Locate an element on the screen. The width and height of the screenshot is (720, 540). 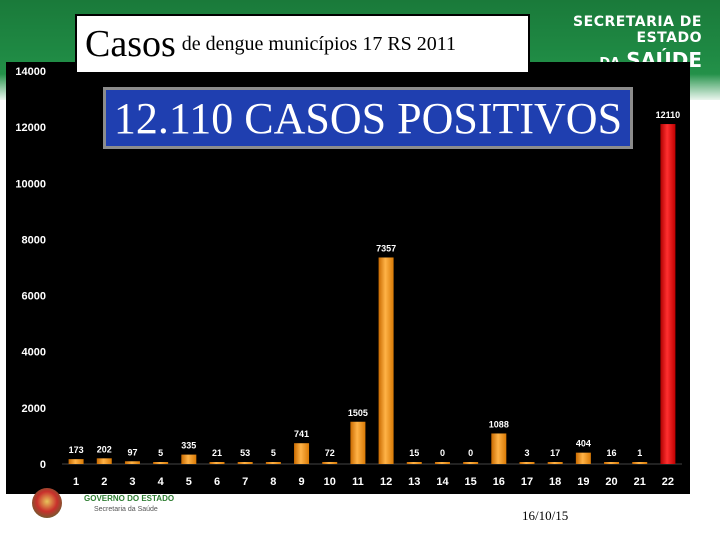
page-title: Casos de dengue municípios 17 RS 2011 is located at coordinates (302, 44).